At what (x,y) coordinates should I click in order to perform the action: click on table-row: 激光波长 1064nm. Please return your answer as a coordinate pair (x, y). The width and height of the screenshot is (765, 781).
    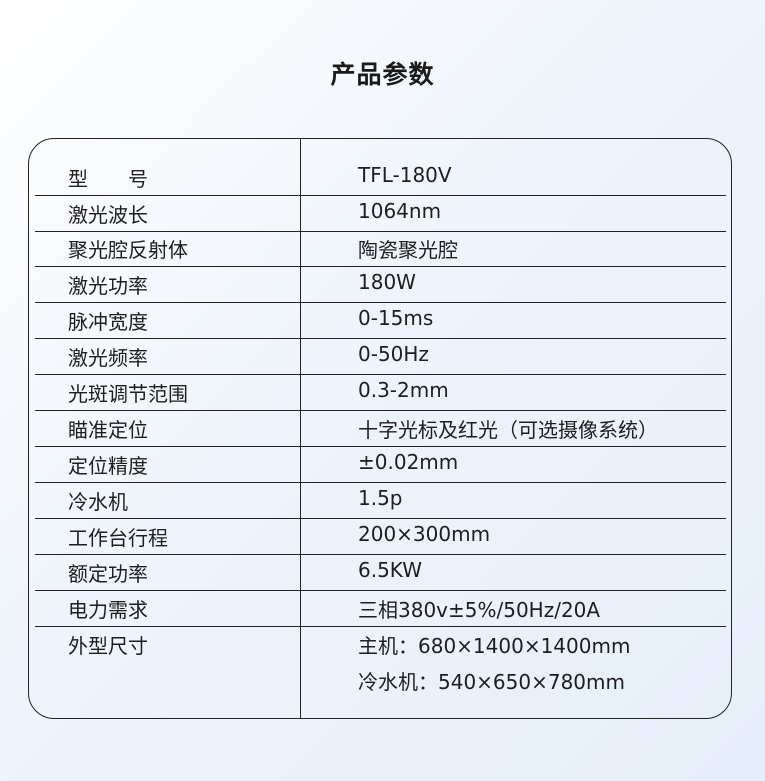
    Looking at the image, I should click on (380, 213).